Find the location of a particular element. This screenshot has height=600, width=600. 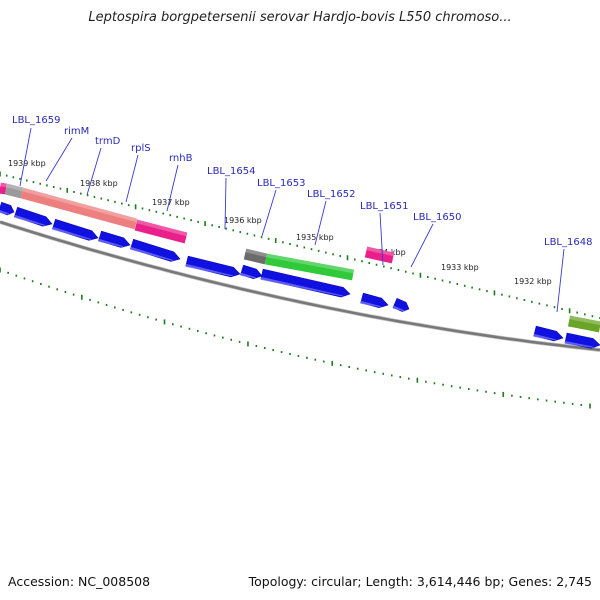

feature-olive-body is located at coordinates (583, 324).